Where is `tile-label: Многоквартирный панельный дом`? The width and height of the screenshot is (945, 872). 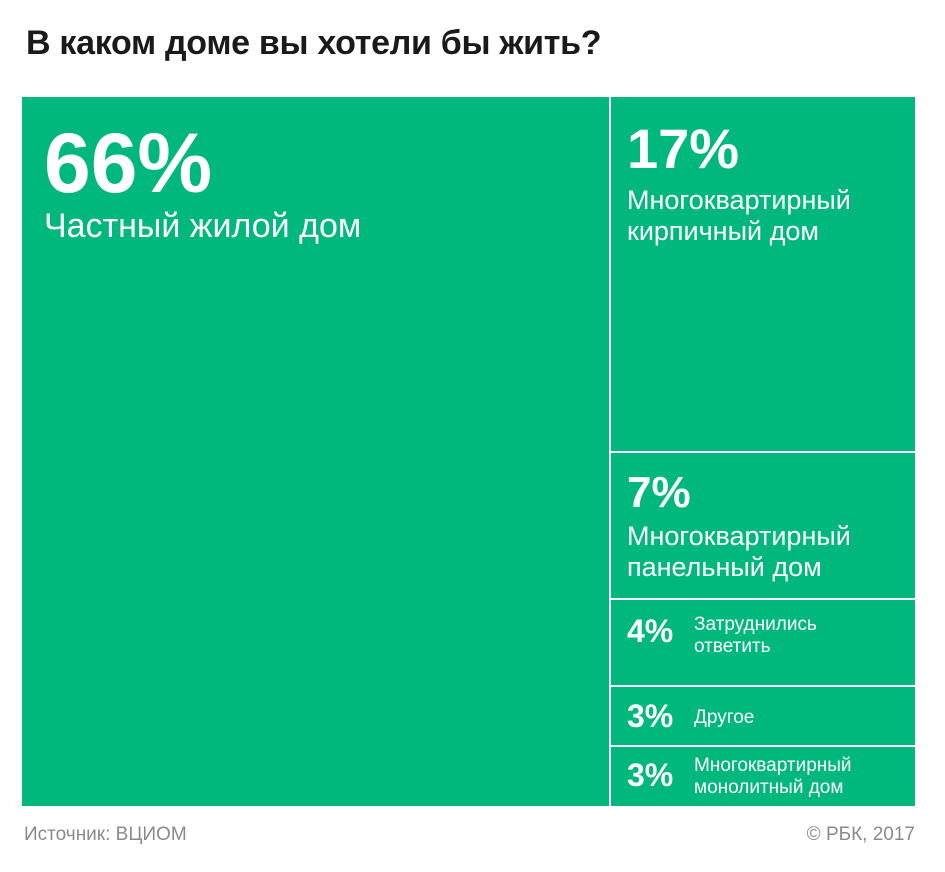 tile-label: Многоквартирный панельный дом is located at coordinates (739, 552).